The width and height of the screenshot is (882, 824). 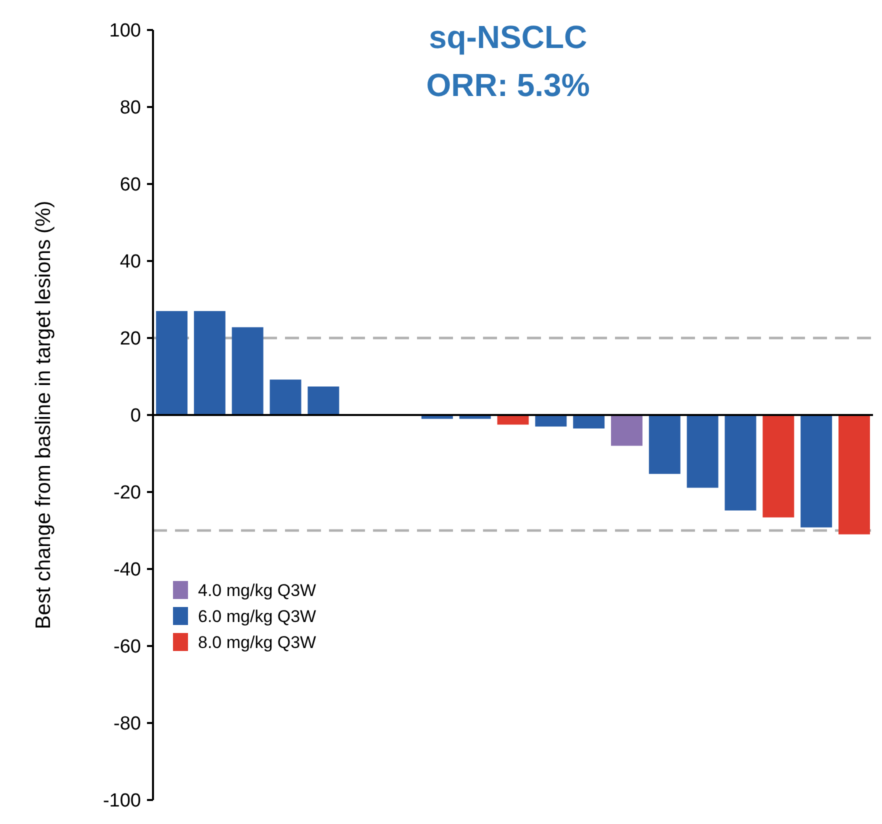 I want to click on chart-title: sq-NSCLC, so click(x=508, y=37).